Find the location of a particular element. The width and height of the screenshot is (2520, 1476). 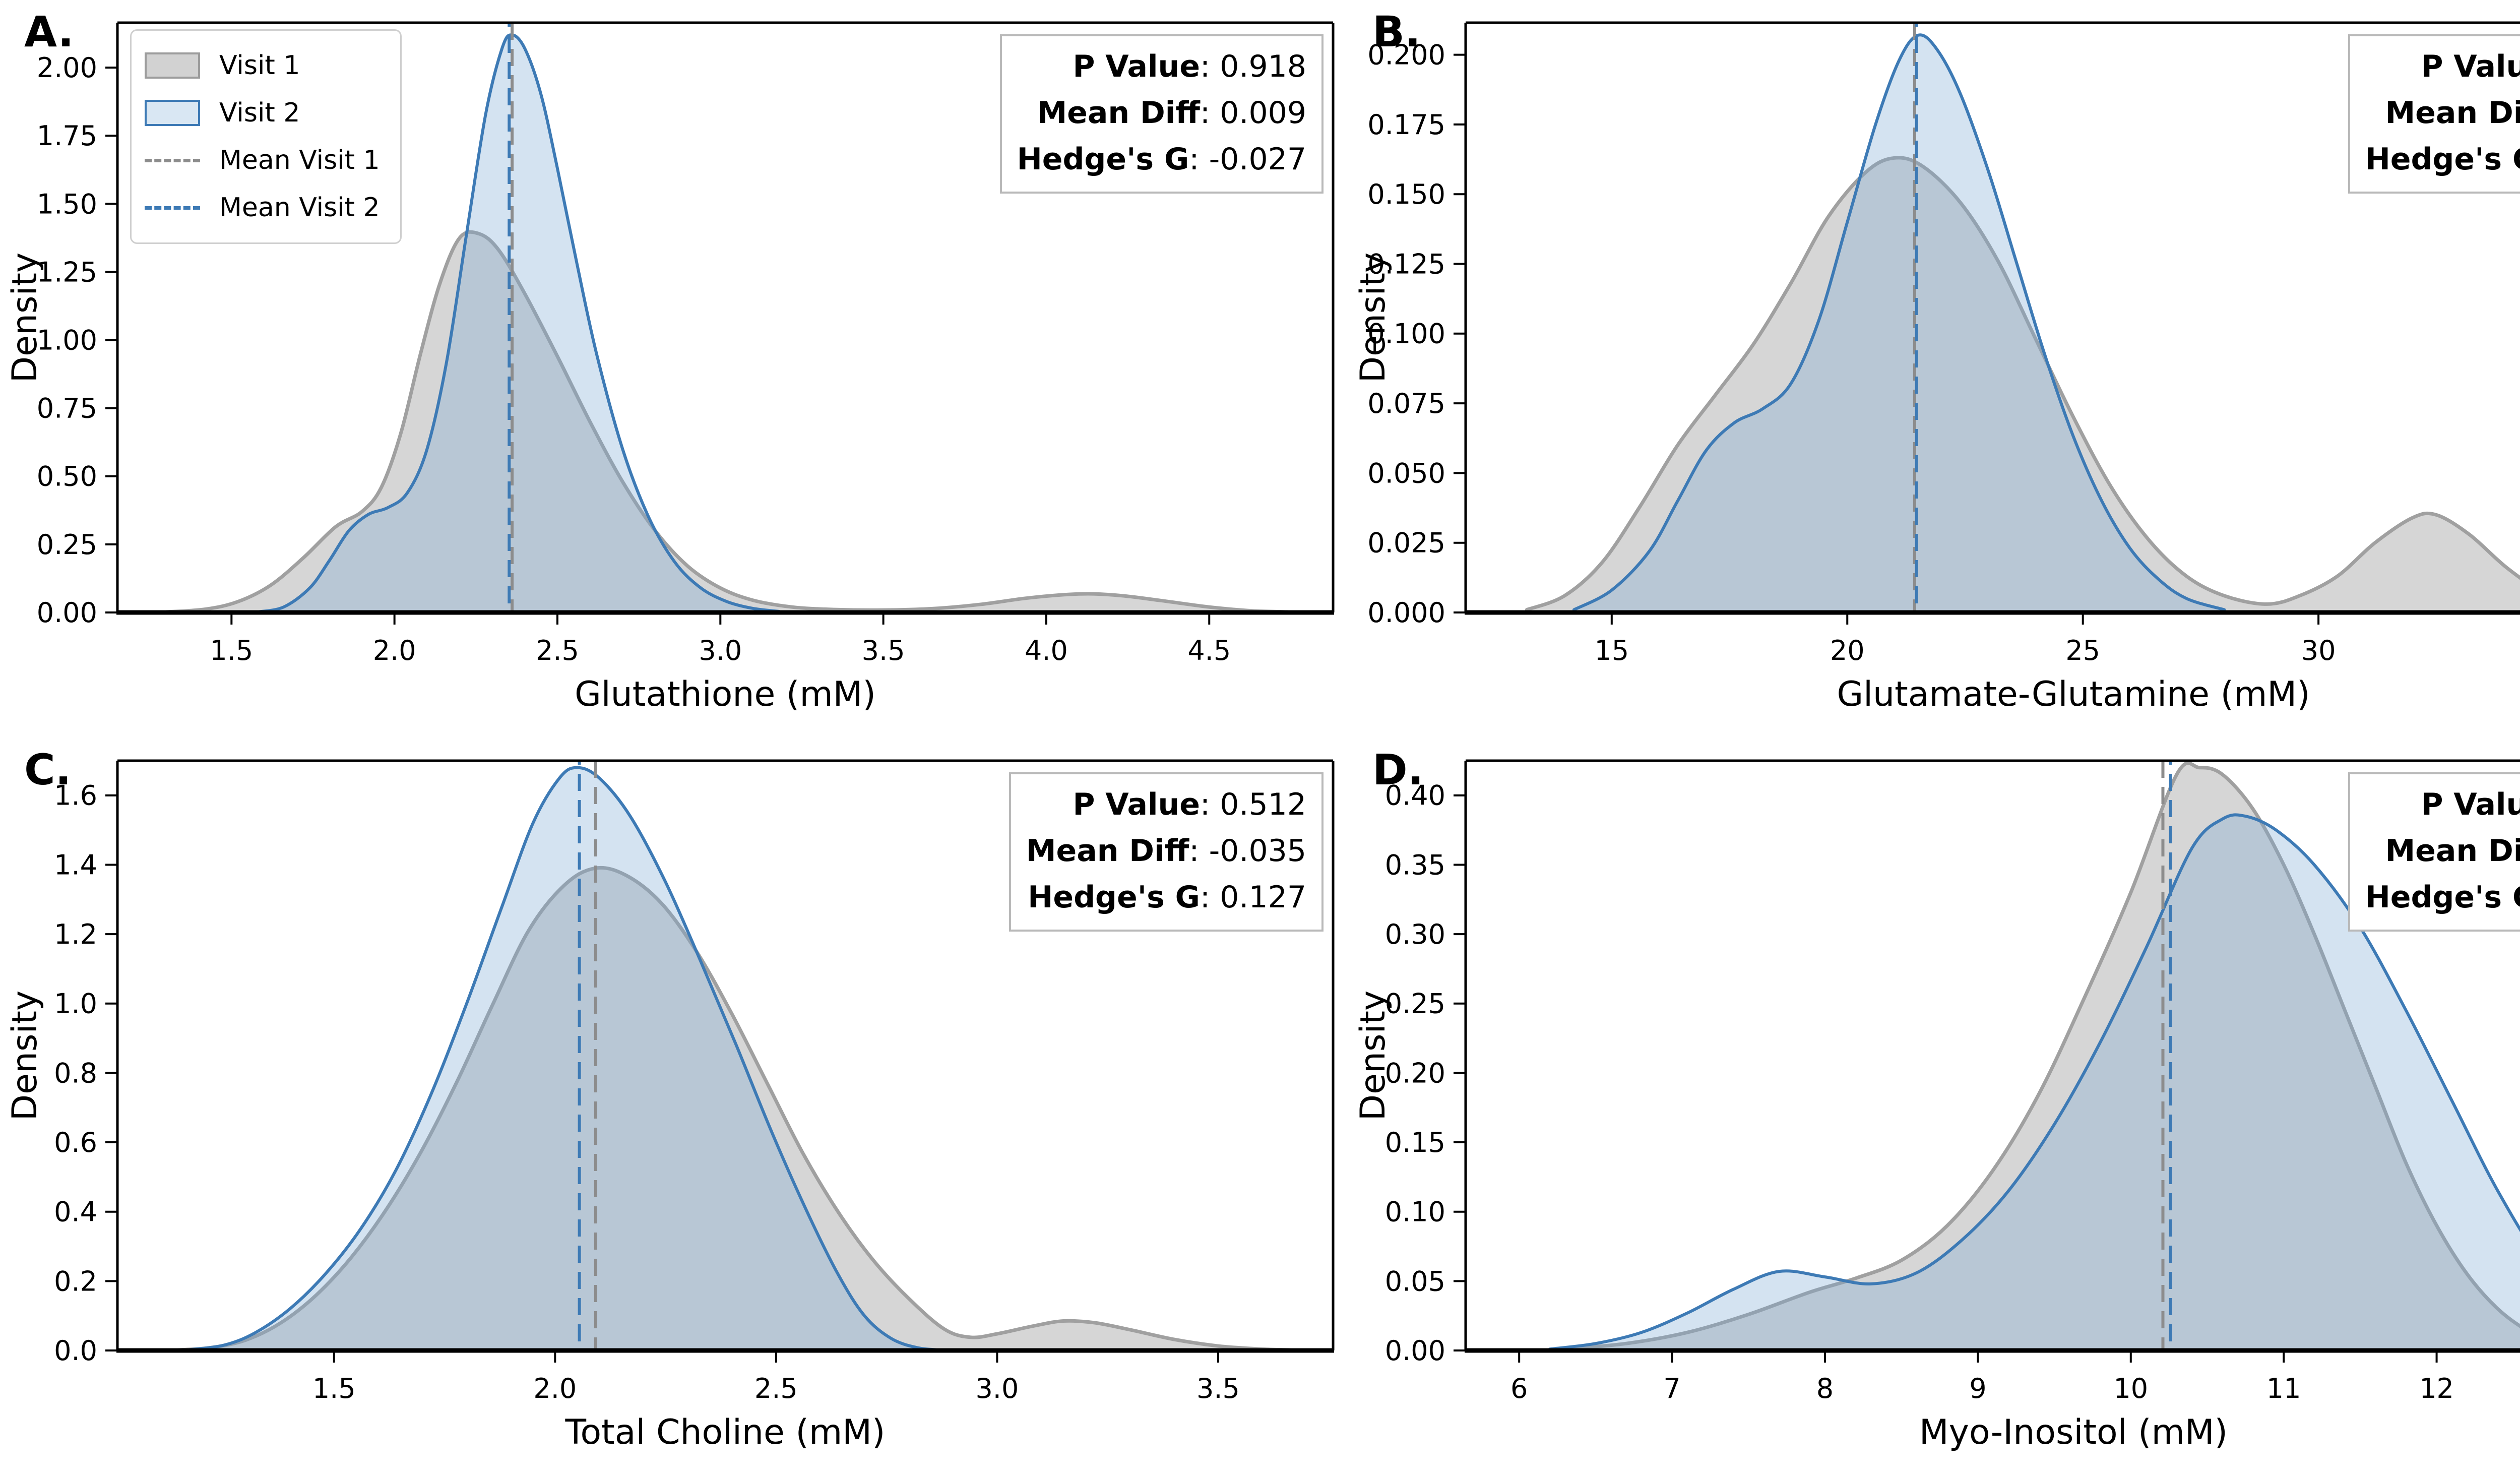

y-tick-label: 0.000 is located at coordinates (1406, 613).